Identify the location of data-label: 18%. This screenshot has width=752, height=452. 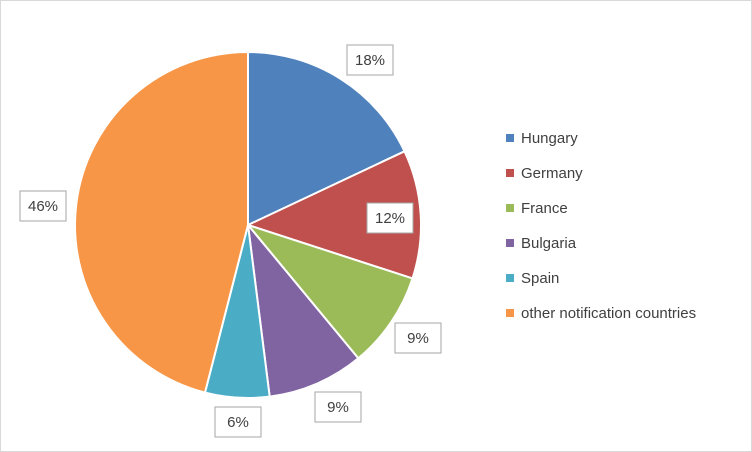
(370, 60).